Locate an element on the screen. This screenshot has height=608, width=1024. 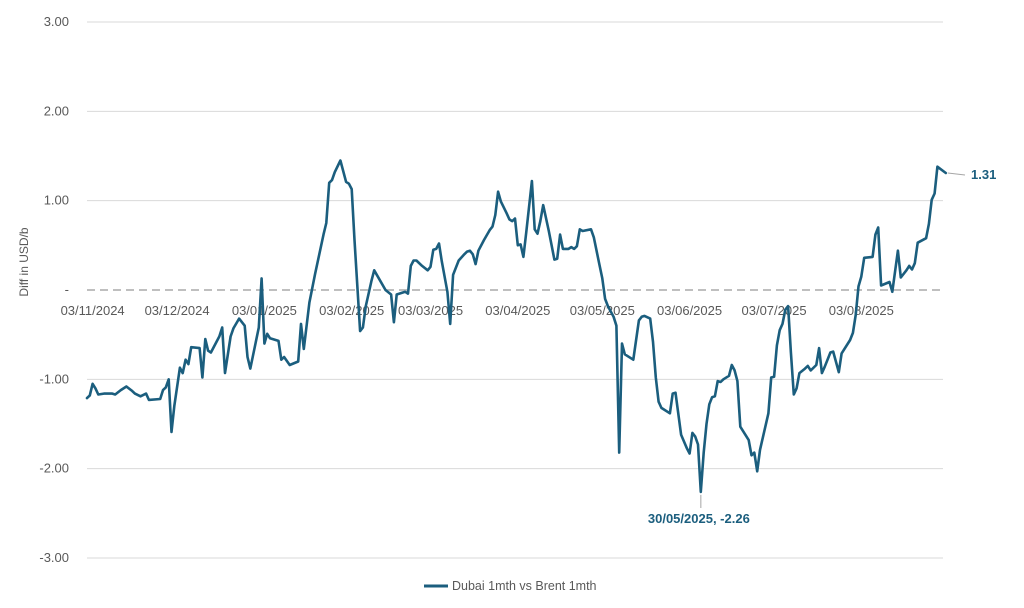
x-tick-label: 03/02/2025 is located at coordinates (351, 310).